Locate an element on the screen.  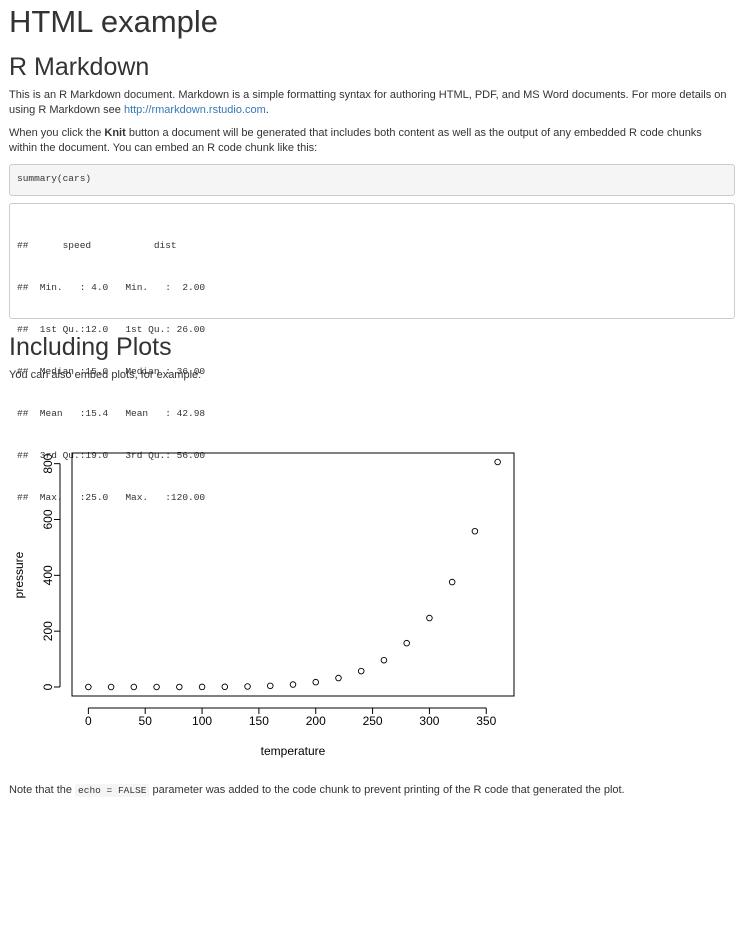
x-tick-label: 0 is located at coordinates (88, 721).